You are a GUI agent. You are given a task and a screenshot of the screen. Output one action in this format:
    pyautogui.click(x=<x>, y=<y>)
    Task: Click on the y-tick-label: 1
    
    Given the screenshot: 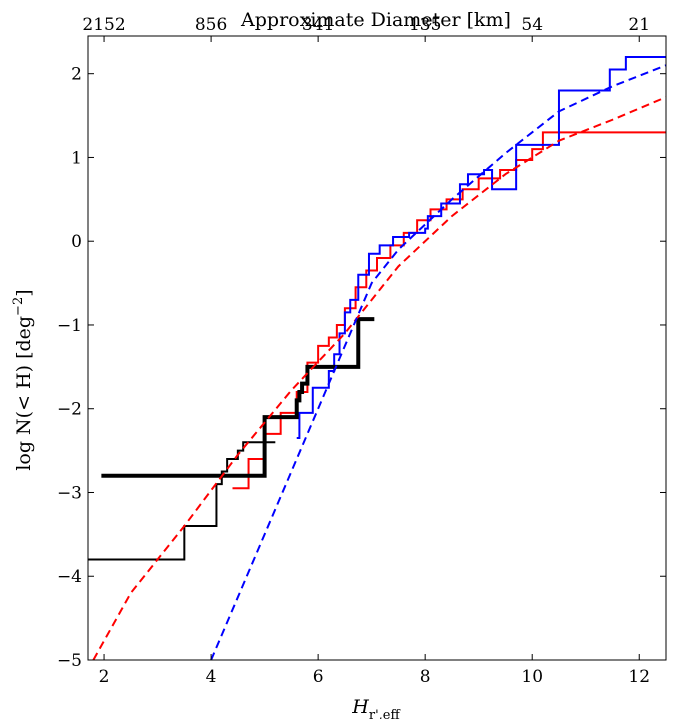 What is the action you would take?
    pyautogui.click(x=76, y=158)
    